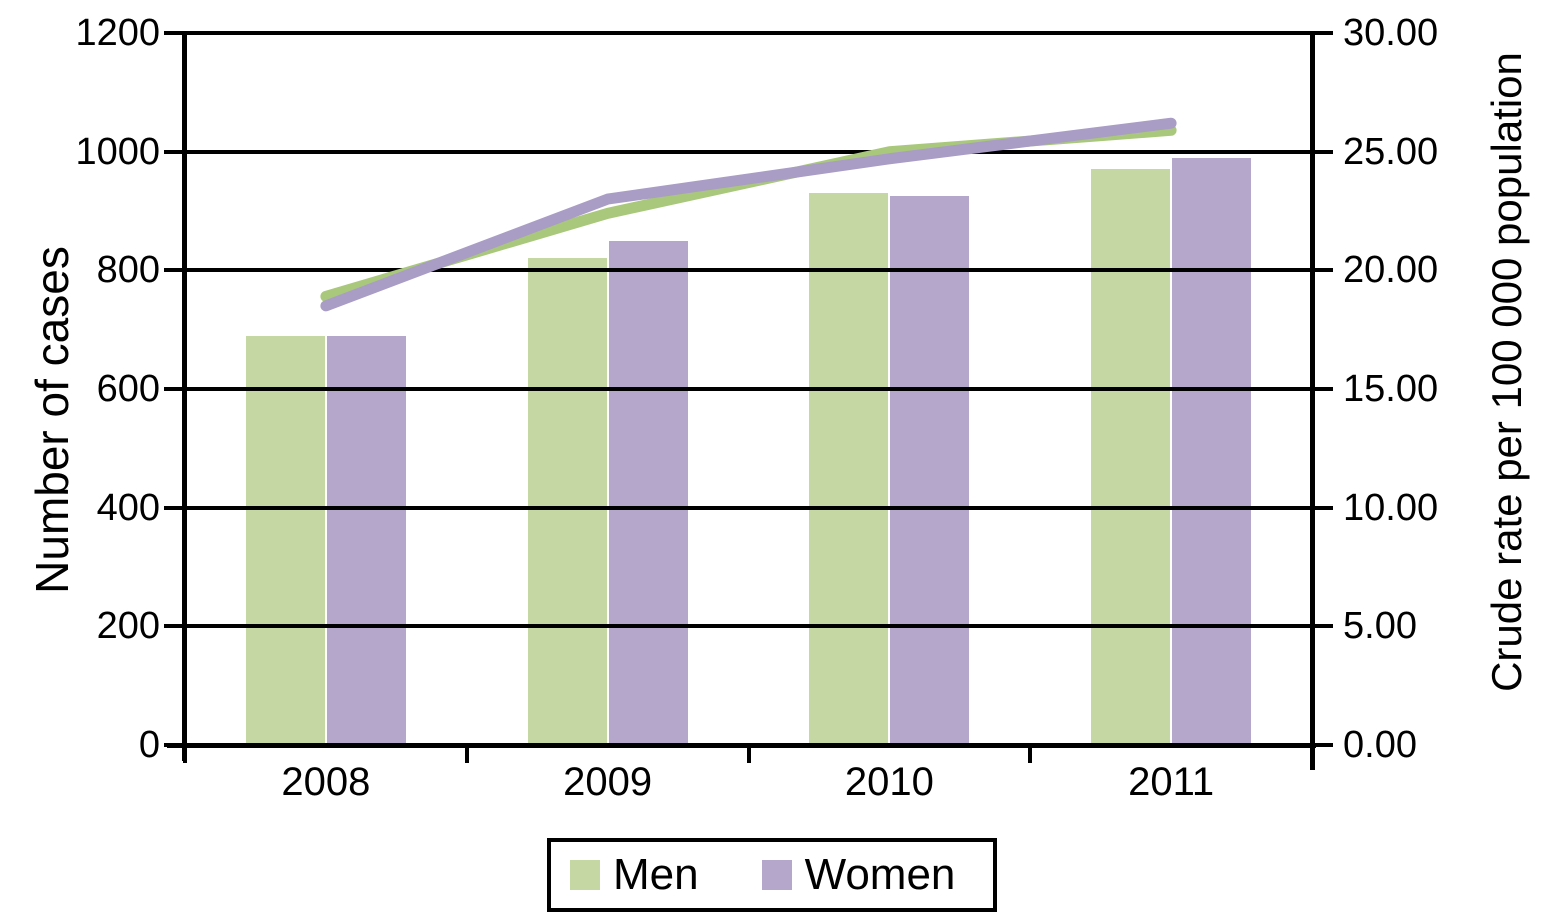  I want to click on men-crude-rate-line, so click(748, 213).